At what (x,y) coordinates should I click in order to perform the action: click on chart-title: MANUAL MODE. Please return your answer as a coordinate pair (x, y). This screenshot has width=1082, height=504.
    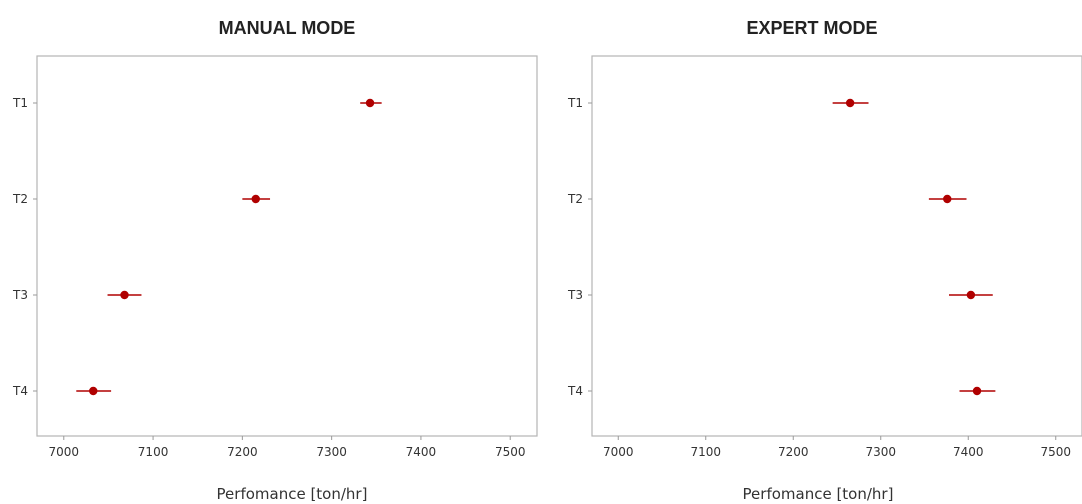
    Looking at the image, I should click on (287, 28).